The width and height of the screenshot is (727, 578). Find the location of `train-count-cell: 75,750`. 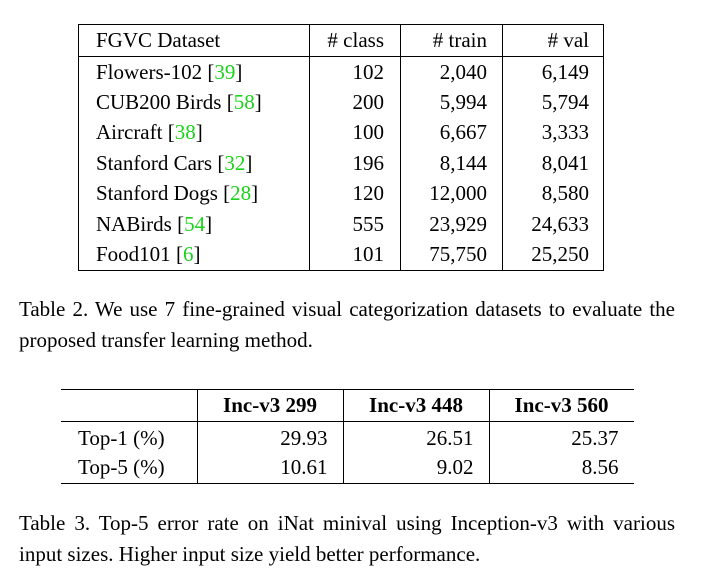

train-count-cell: 75,750 is located at coordinates (451, 254).